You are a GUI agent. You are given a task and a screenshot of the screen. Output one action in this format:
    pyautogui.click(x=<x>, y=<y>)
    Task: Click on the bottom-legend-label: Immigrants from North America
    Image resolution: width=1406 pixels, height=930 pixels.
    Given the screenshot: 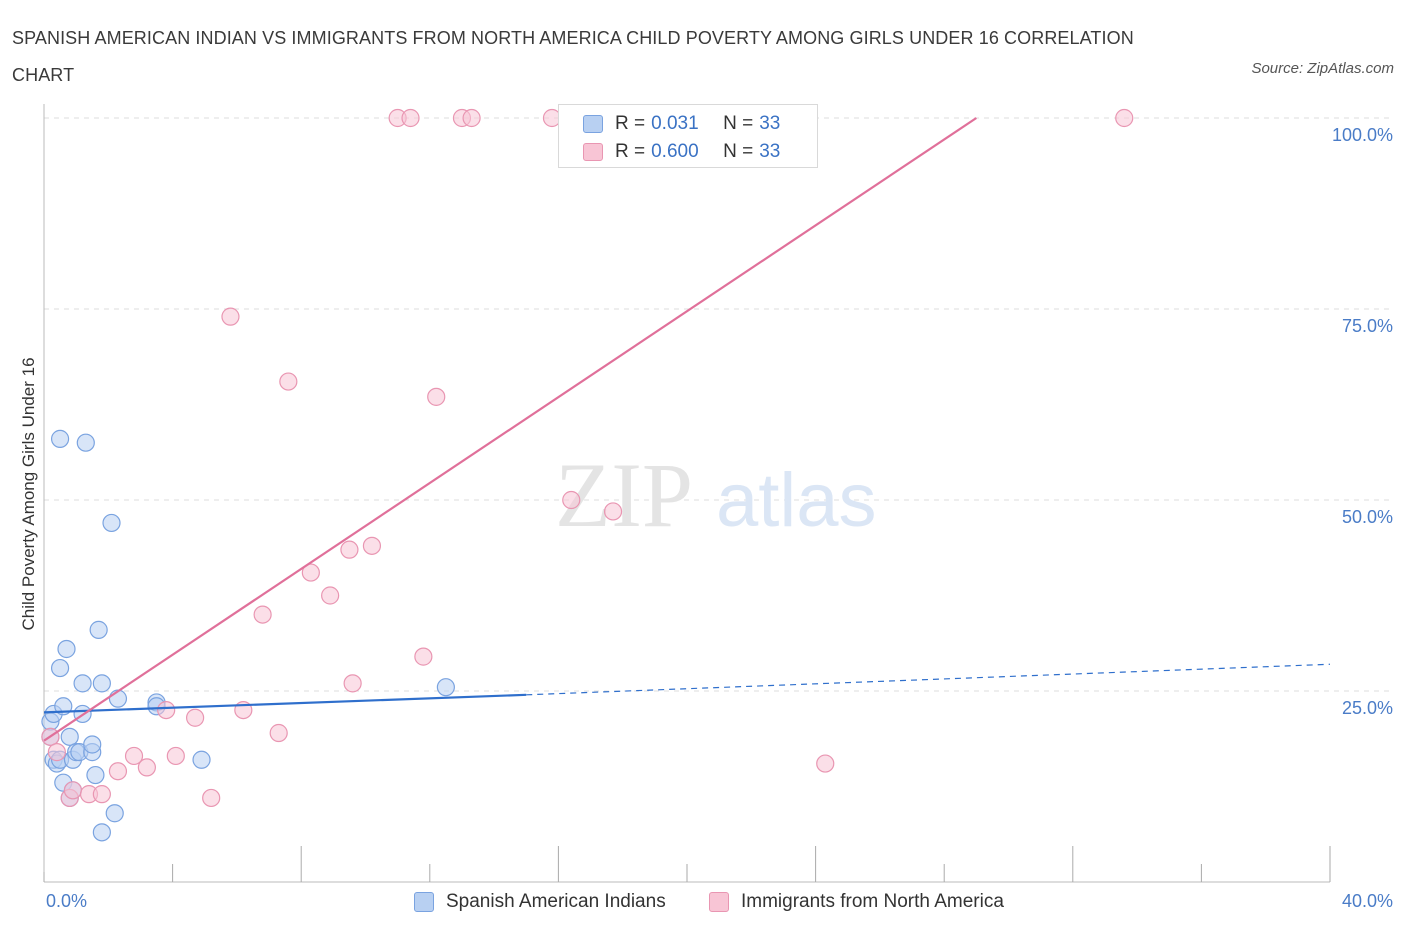 What is the action you would take?
    pyautogui.click(x=872, y=901)
    